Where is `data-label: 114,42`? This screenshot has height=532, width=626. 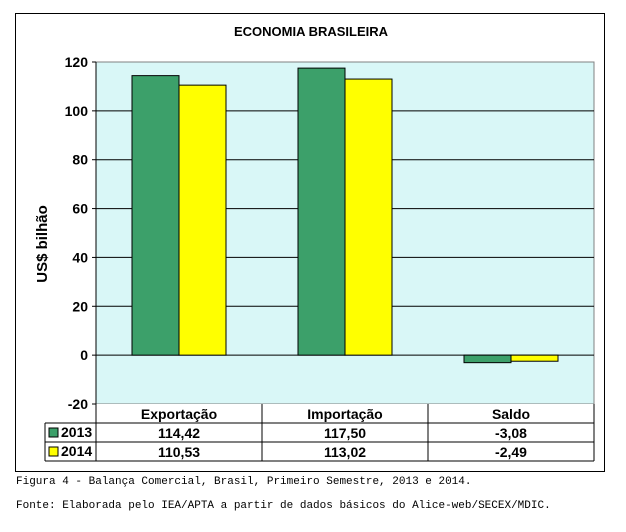 data-label: 114,42 is located at coordinates (179, 433).